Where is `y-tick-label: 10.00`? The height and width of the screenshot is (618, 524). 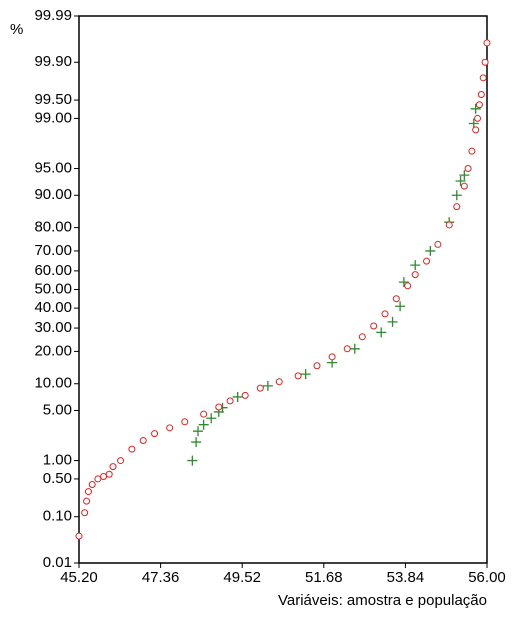 y-tick-label: 10.00 is located at coordinates (53, 383).